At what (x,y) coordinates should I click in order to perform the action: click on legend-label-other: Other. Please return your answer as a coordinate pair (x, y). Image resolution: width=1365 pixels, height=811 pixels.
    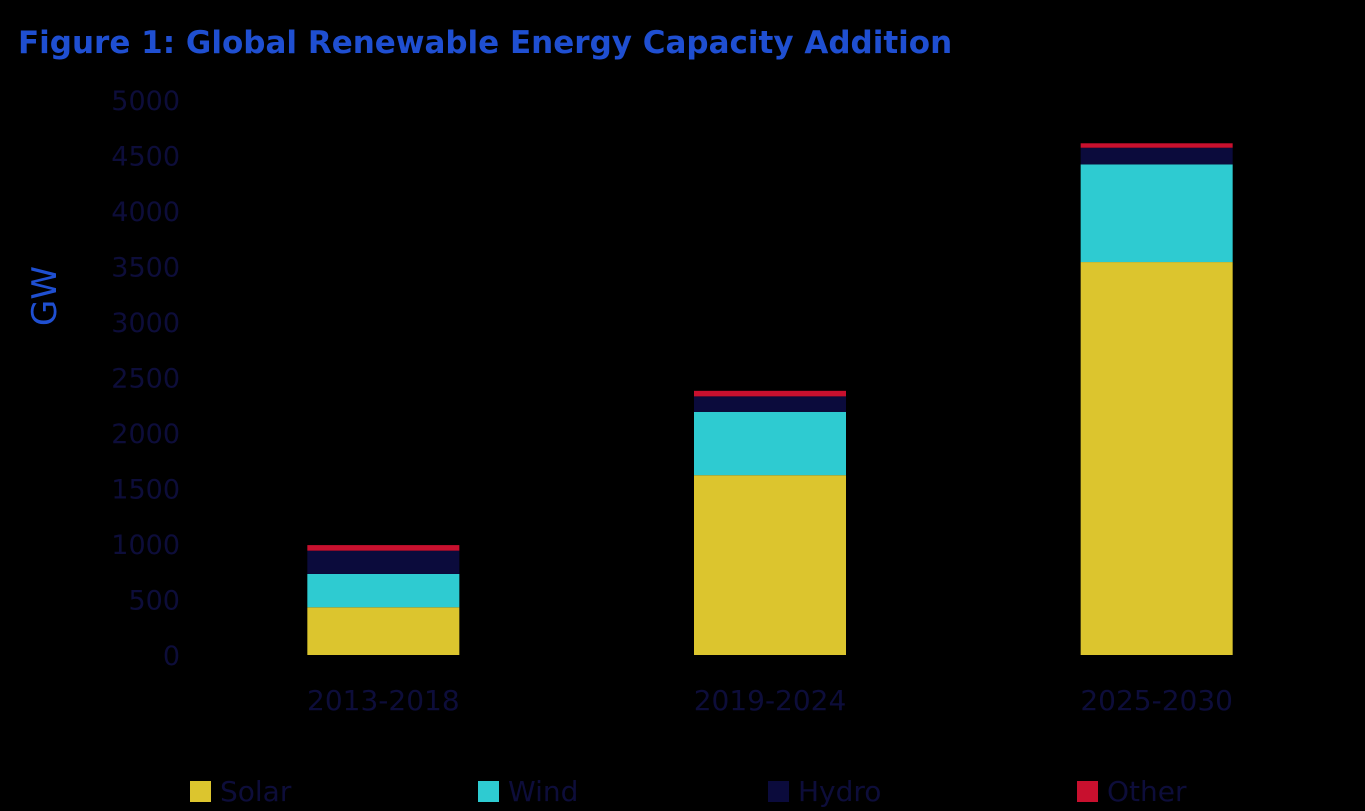
    Looking at the image, I should click on (1147, 791).